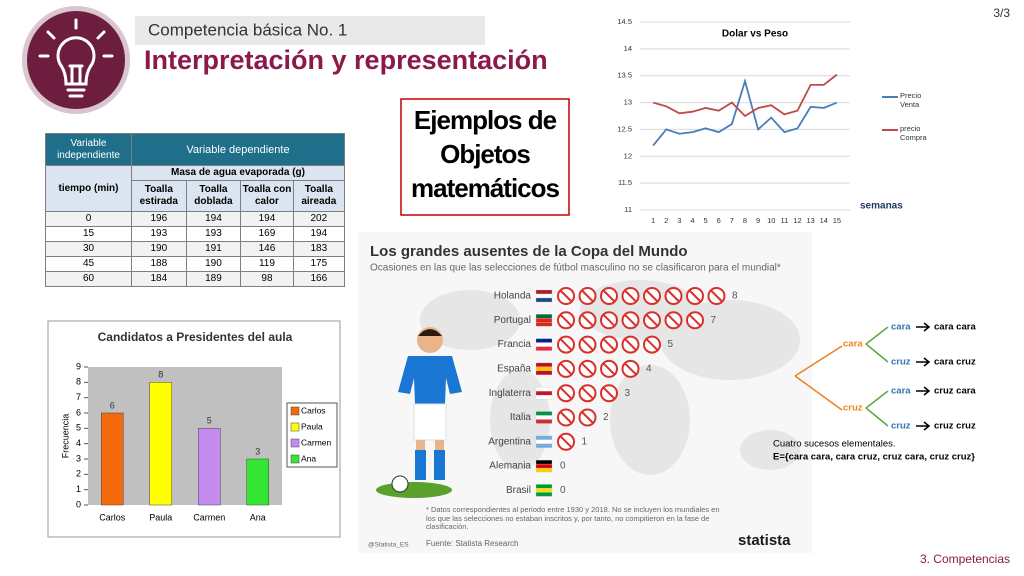 This screenshot has height=576, width=1024. What do you see at coordinates (209, 517) in the screenshot?
I see `x-tick-label: Carmen` at bounding box center [209, 517].